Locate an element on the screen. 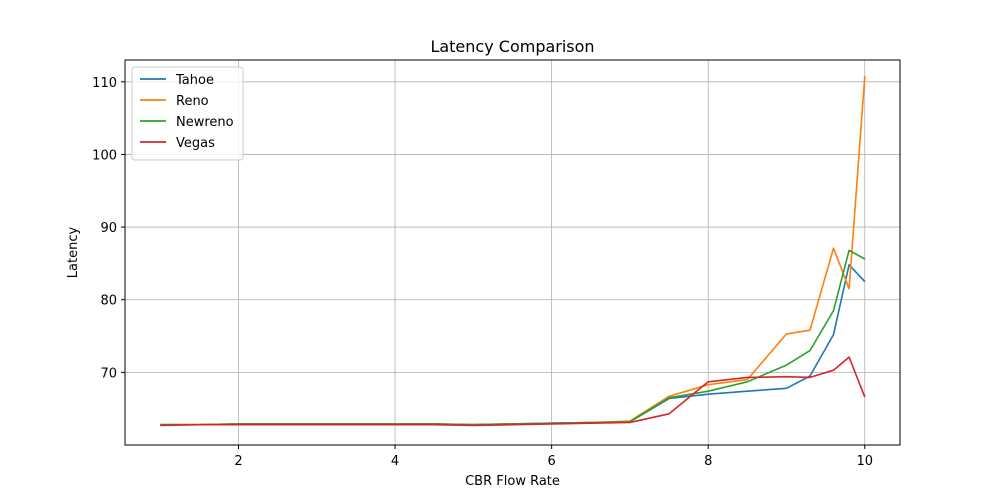 The image size is (1000, 500). y-tick-label: 100 is located at coordinates (104, 155).